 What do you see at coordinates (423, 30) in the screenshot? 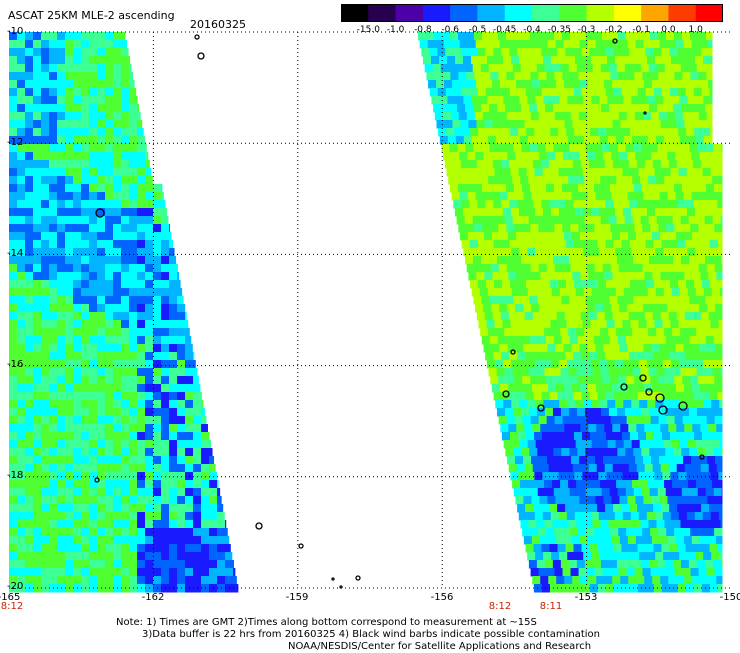
I see `colorbar-tick-label: -0.8` at bounding box center [423, 30].